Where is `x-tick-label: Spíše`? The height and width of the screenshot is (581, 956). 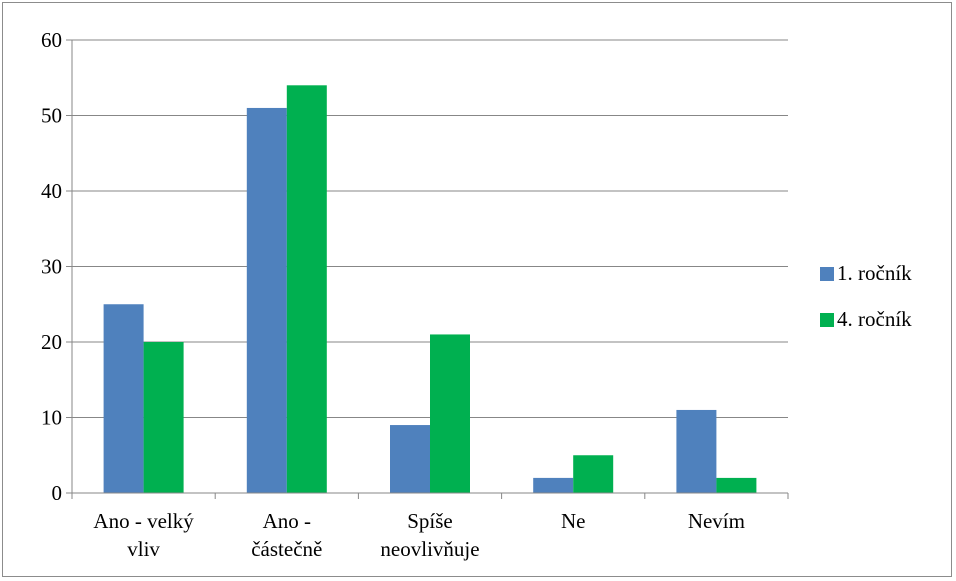 x-tick-label: Spíše is located at coordinates (430, 521).